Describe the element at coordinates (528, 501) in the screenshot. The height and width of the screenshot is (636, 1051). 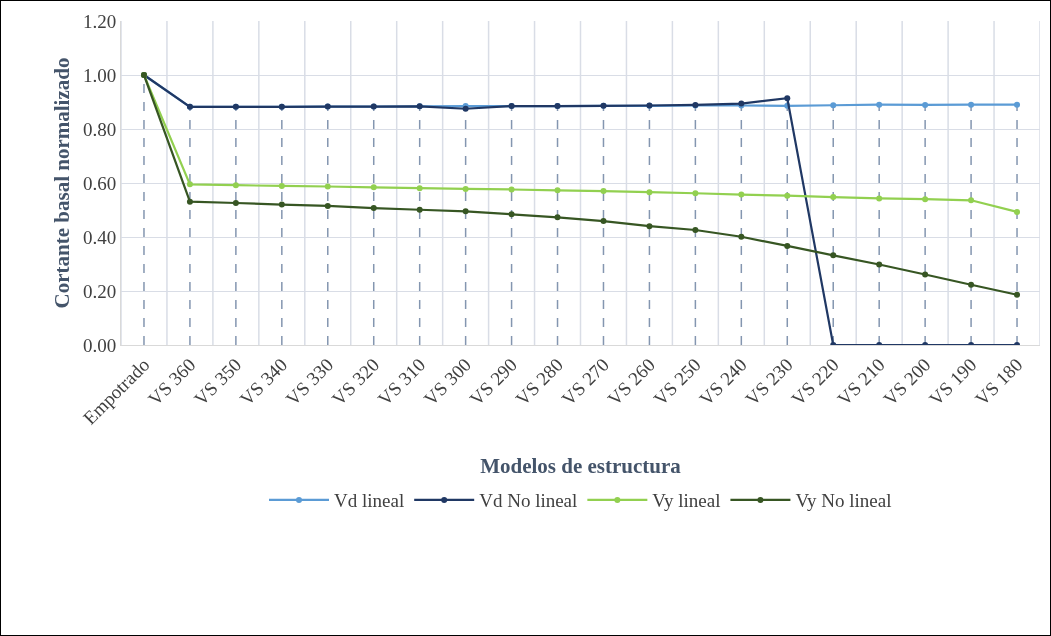
I see `legend-label: Vd No lineal` at that location.